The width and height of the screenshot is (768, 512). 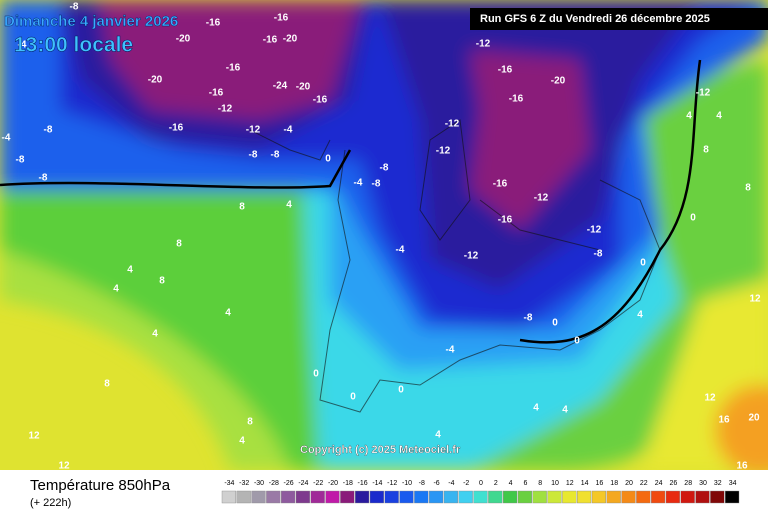 I want to click on legend-label: 6, so click(x=525, y=483).